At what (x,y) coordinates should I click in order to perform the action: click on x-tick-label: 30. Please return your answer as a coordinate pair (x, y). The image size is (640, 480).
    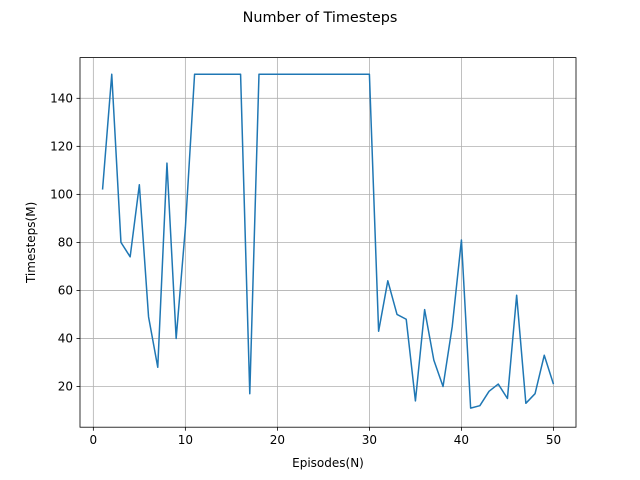
    Looking at the image, I should click on (369, 440).